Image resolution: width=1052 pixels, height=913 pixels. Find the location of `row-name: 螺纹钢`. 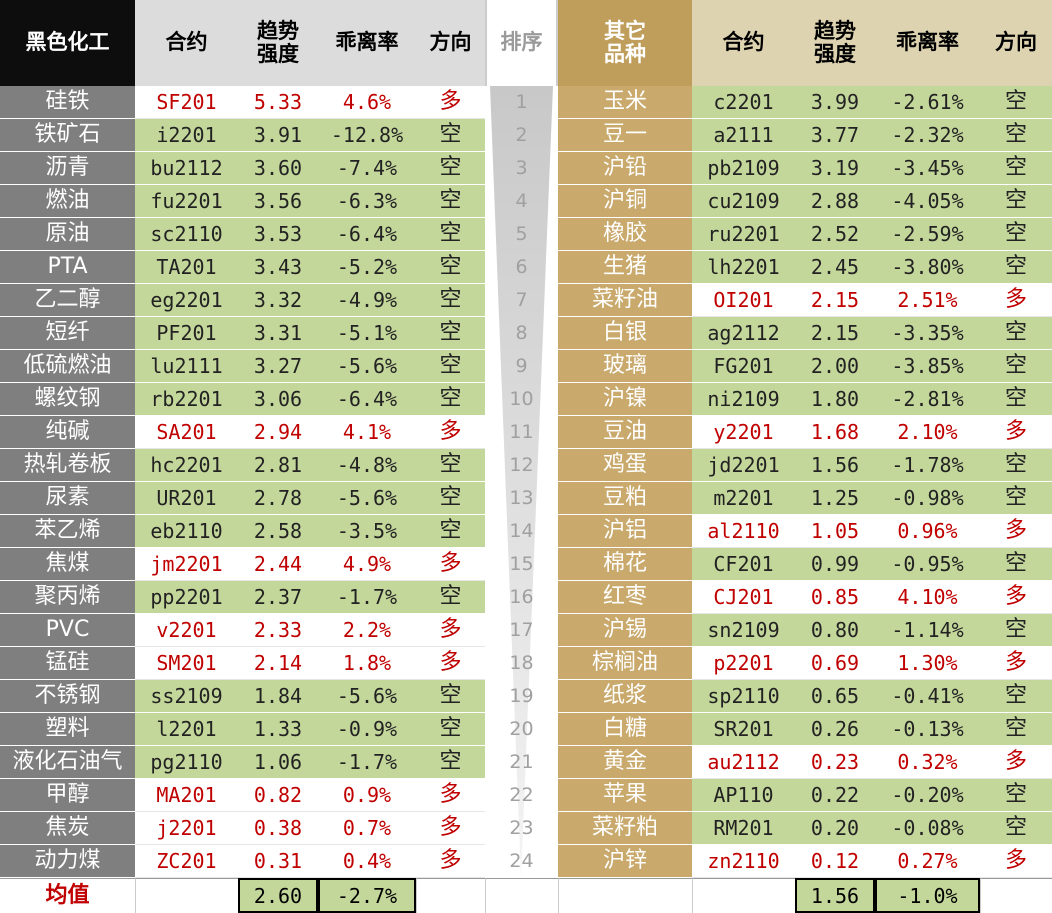

row-name: 螺纹钢 is located at coordinates (67, 399).